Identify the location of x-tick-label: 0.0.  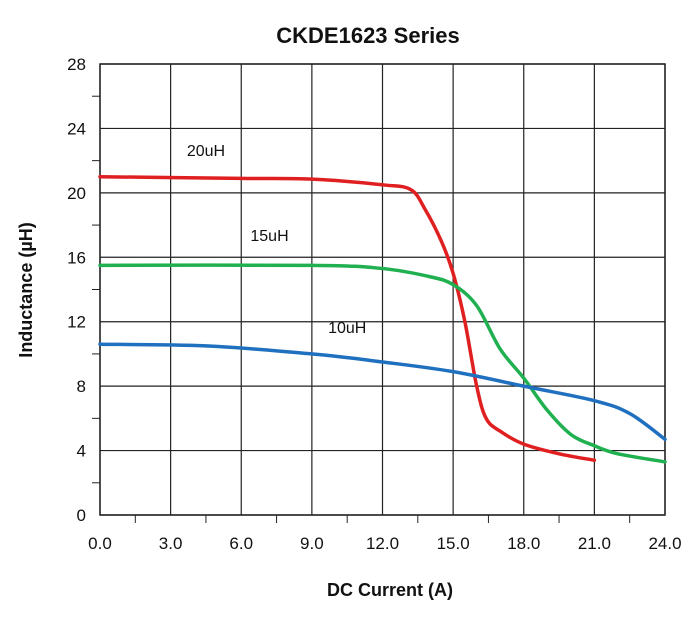
(100, 543).